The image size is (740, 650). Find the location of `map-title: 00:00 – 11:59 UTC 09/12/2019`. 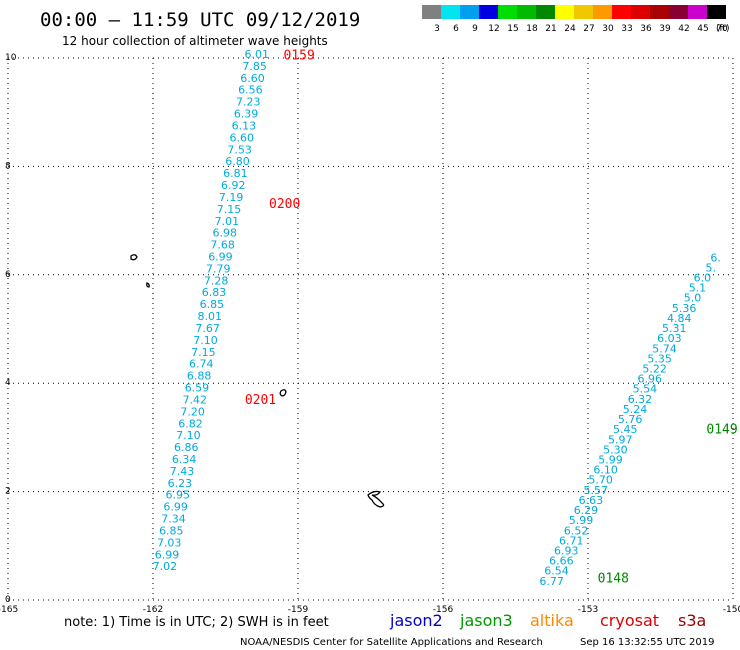

map-title: 00:00 – 11:59 UTC 09/12/2019 is located at coordinates (200, 20).